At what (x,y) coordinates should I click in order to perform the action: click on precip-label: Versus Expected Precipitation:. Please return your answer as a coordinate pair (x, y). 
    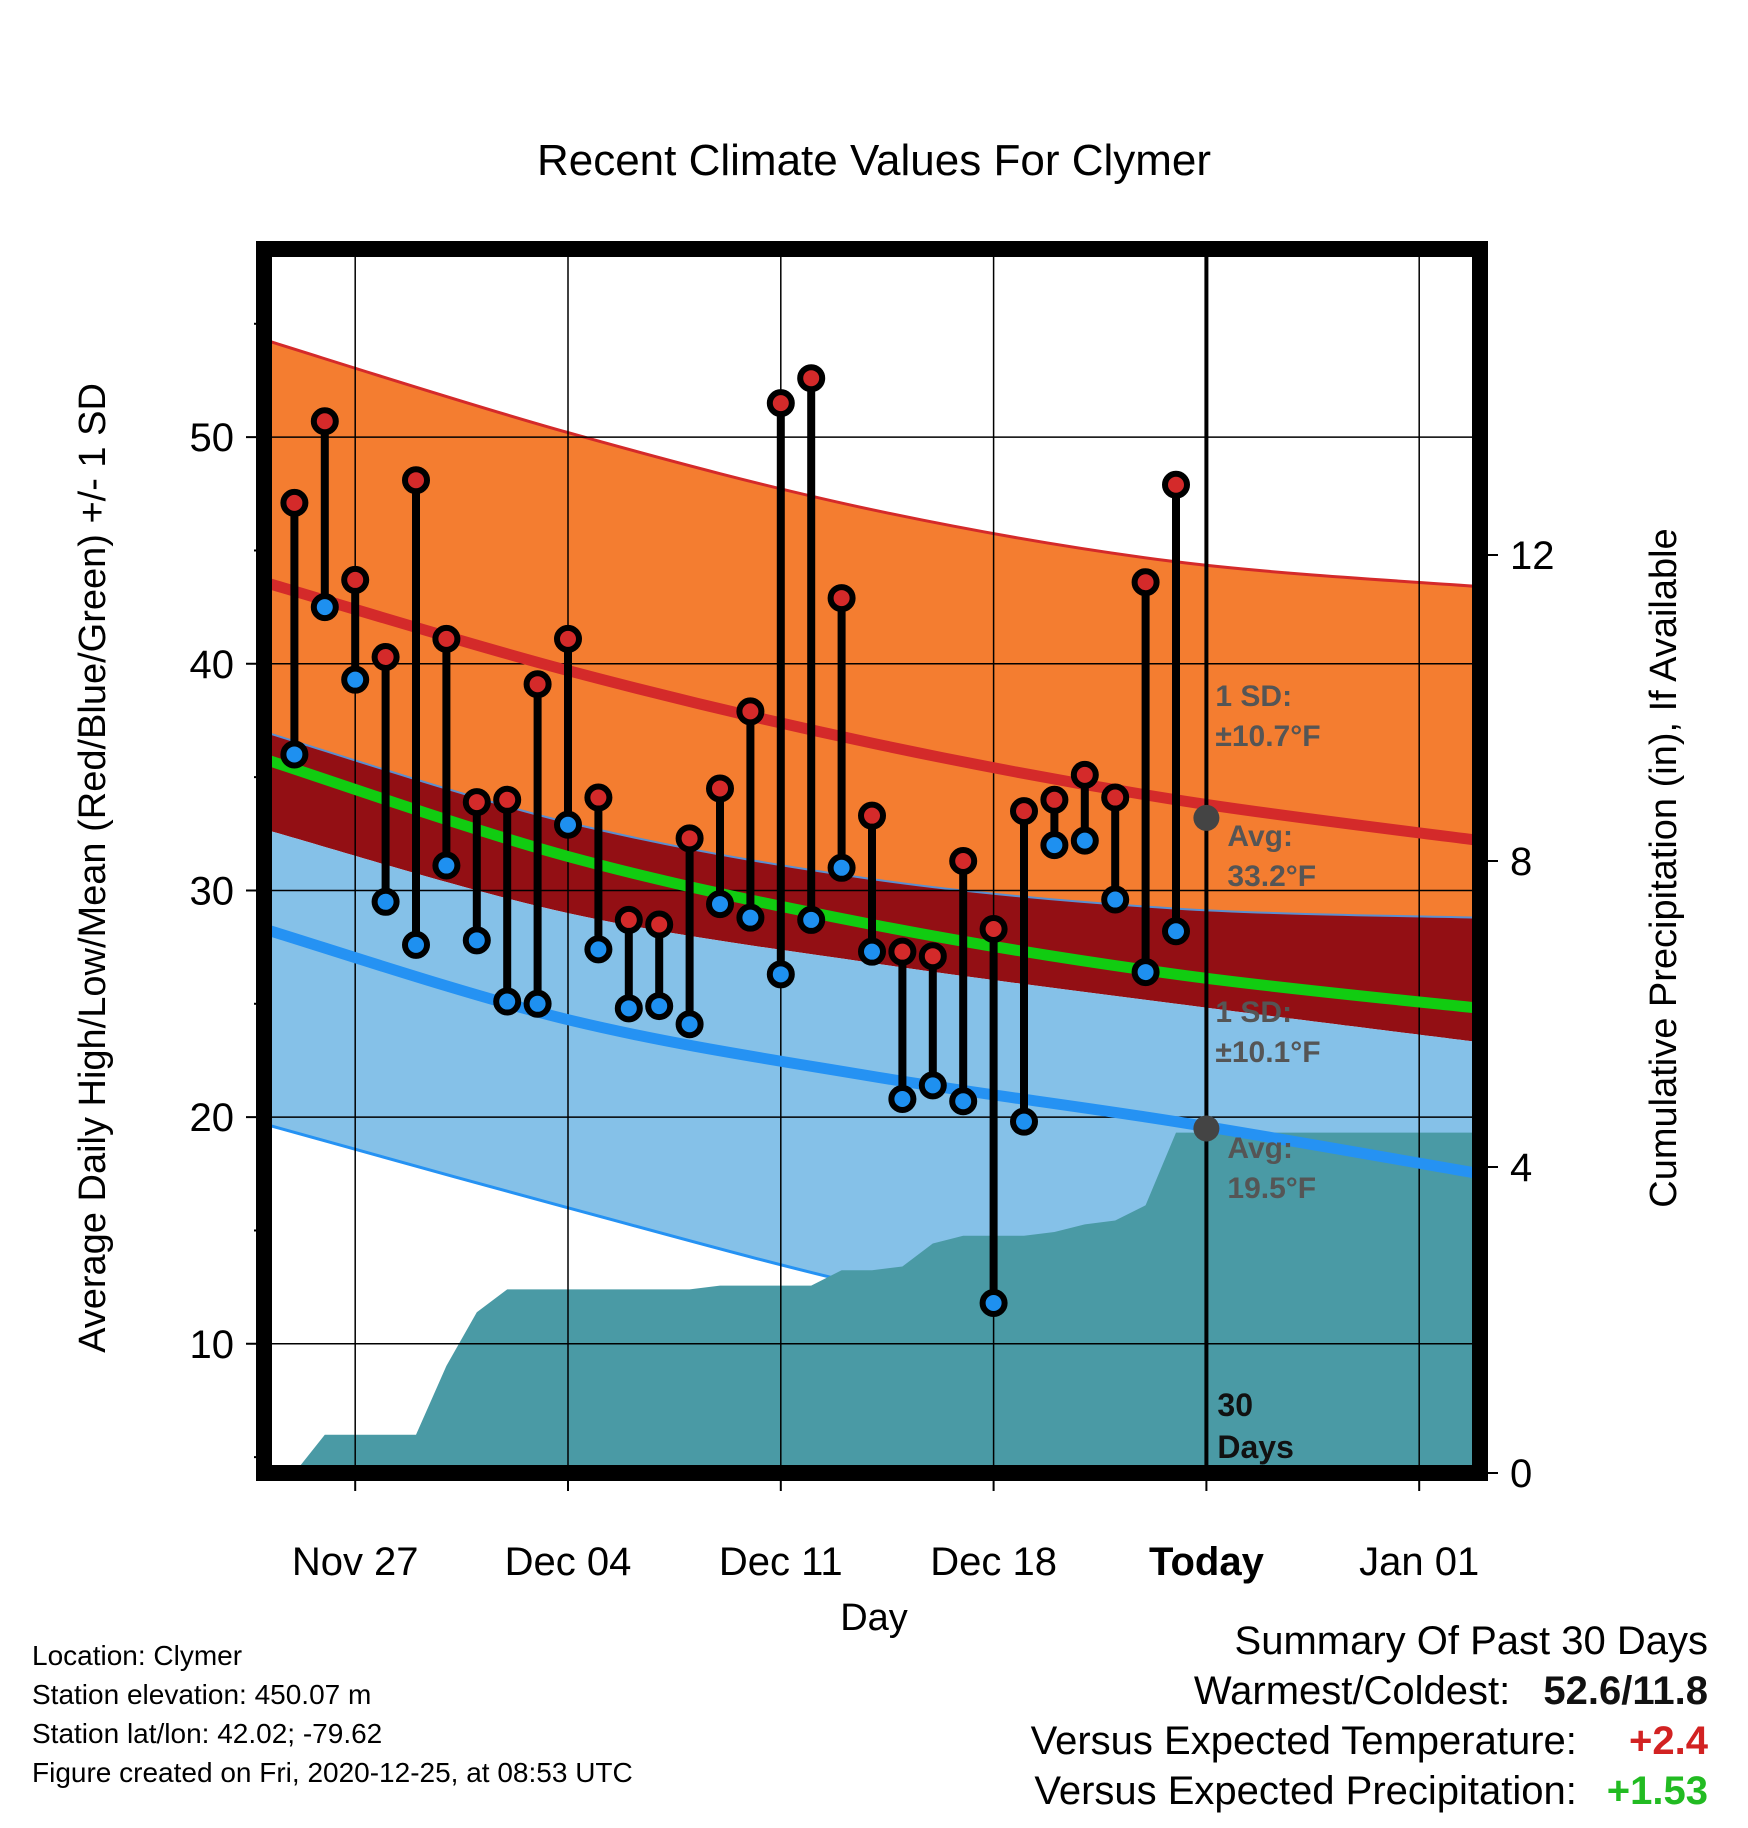
    Looking at the image, I should click on (1305, 1791).